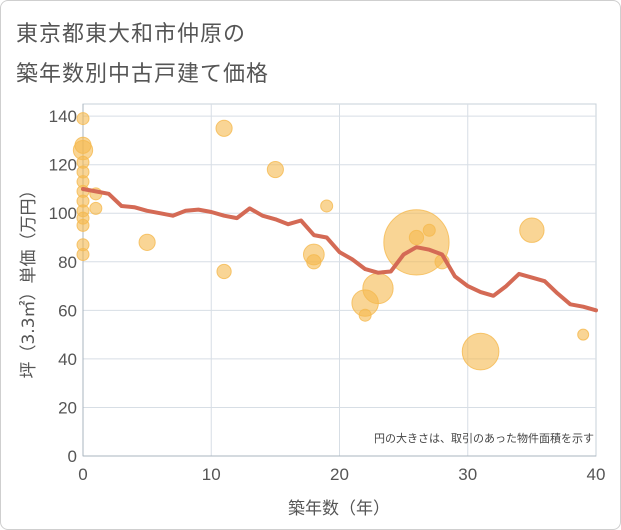 The image size is (621, 530). Describe the element at coordinates (72, 456) in the screenshot. I see `y-tick-label: 0` at that location.